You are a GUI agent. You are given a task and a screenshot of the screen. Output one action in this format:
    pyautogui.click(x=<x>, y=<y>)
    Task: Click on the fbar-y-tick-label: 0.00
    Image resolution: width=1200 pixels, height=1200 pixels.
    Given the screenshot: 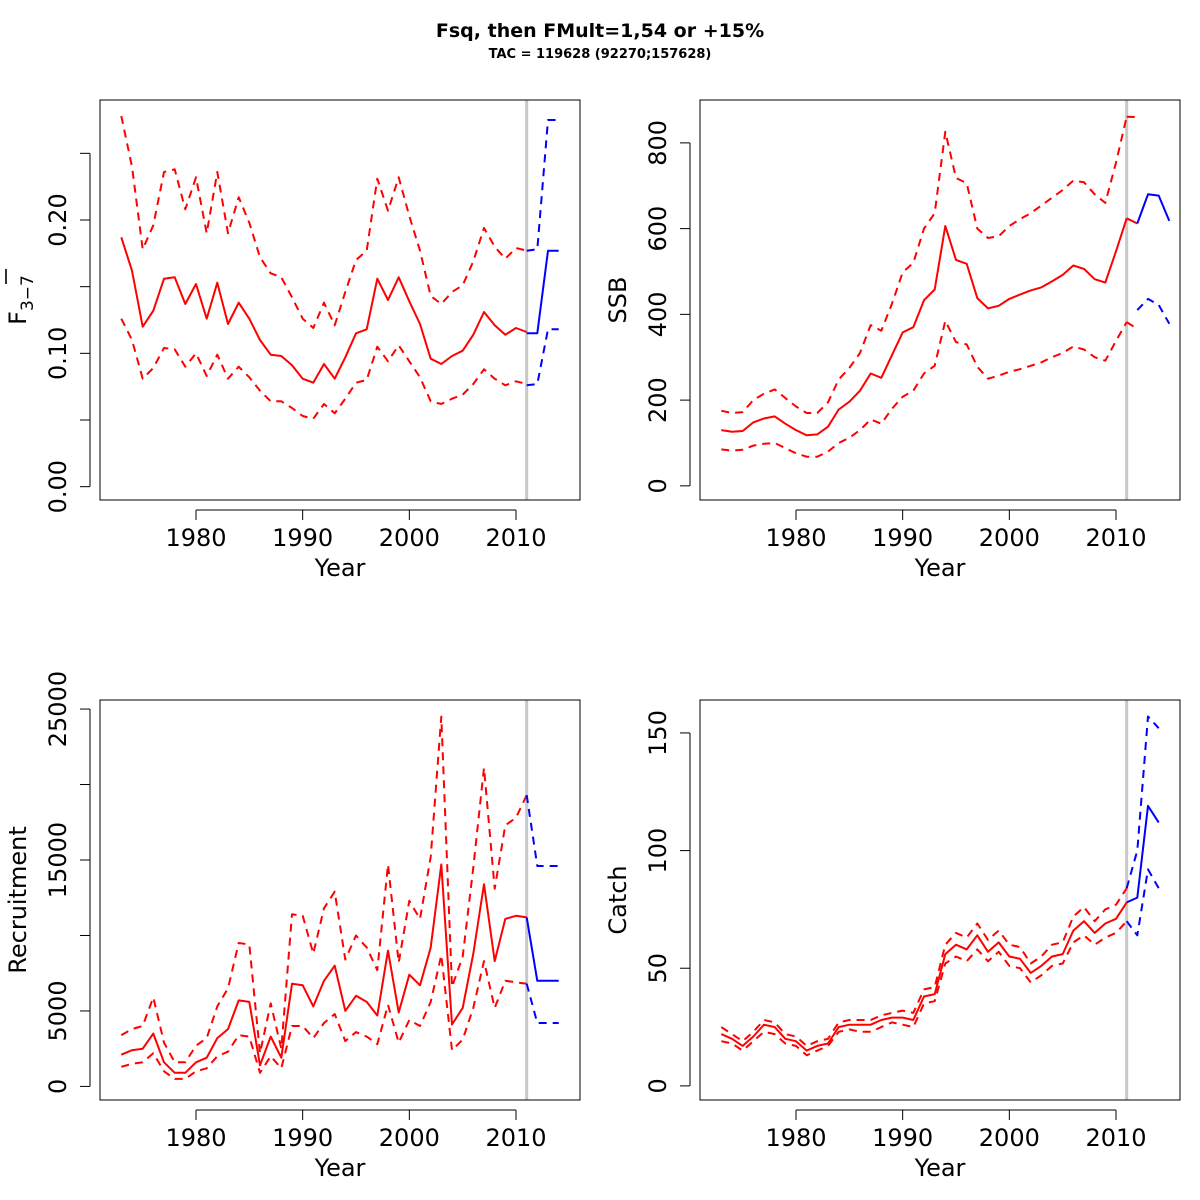 What is the action you would take?
    pyautogui.click(x=58, y=486)
    